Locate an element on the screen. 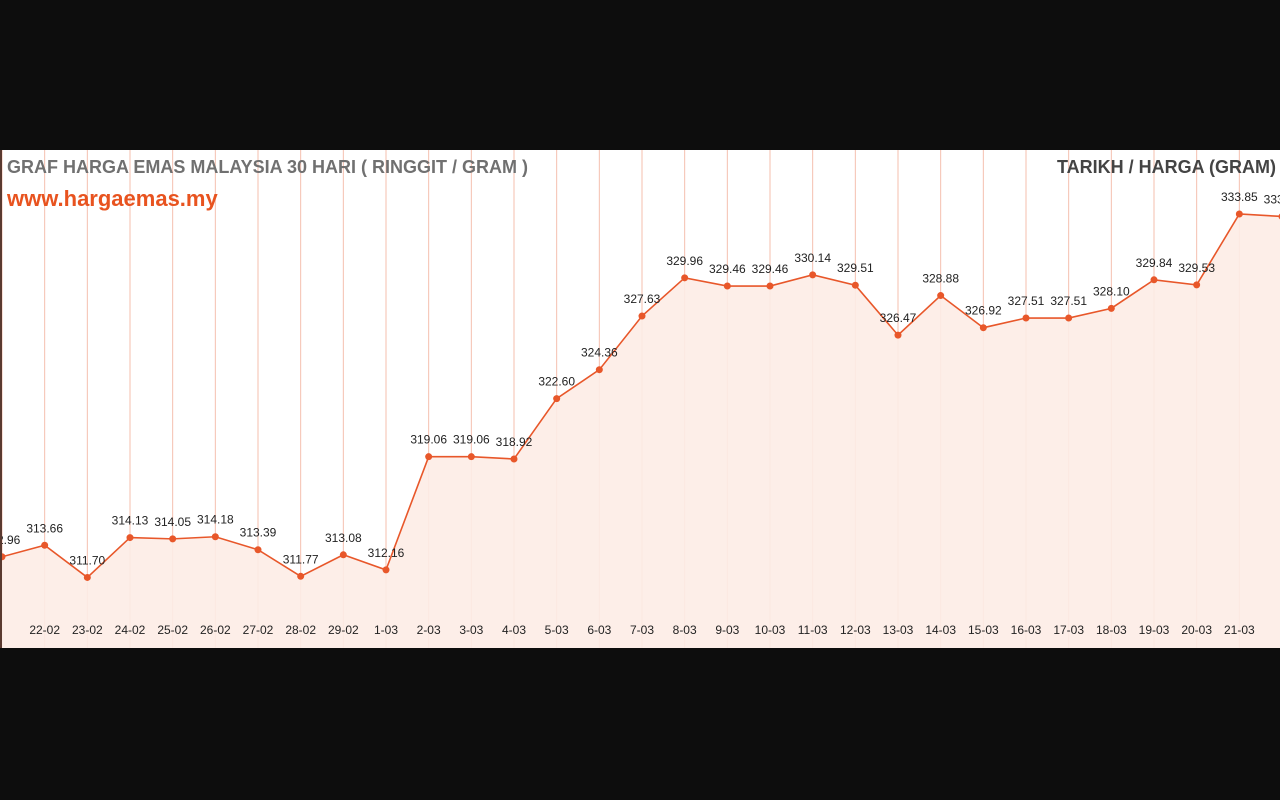  data-label: 314.05 is located at coordinates (172, 522).